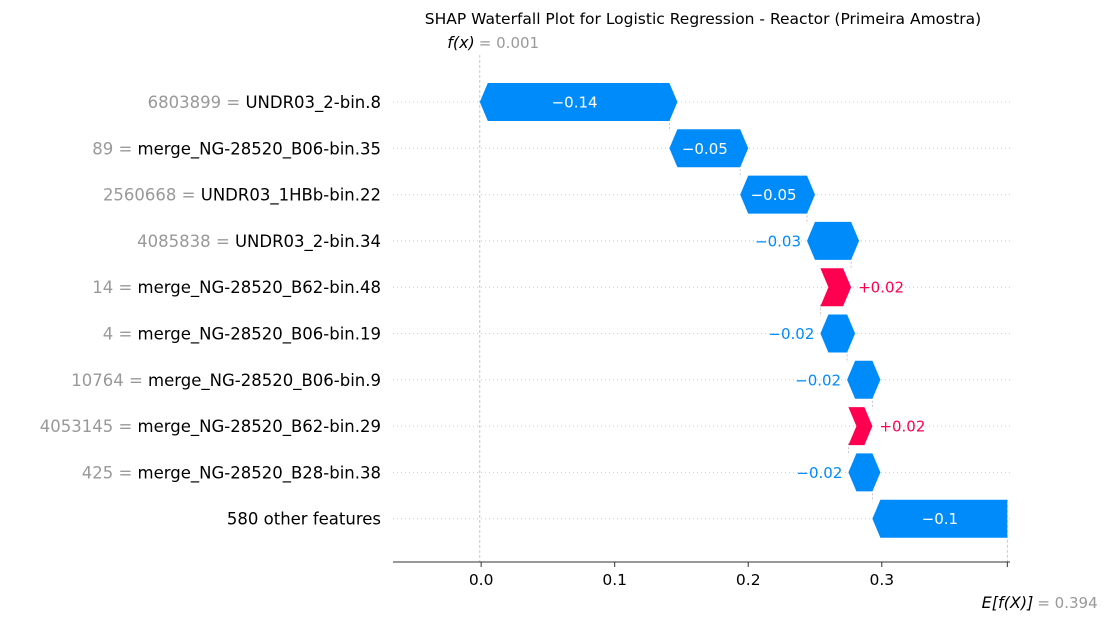 Image resolution: width=1116 pixels, height=622 pixels. What do you see at coordinates (778, 241) in the screenshot?
I see `bar-value-label: −0.03` at bounding box center [778, 241].